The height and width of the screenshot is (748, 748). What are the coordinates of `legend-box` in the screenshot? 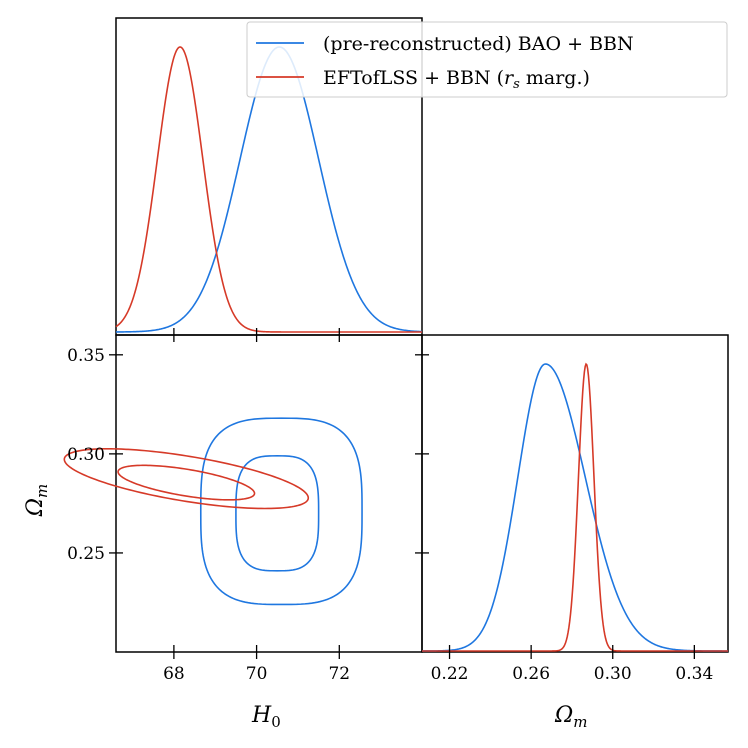 It's located at (487, 59).